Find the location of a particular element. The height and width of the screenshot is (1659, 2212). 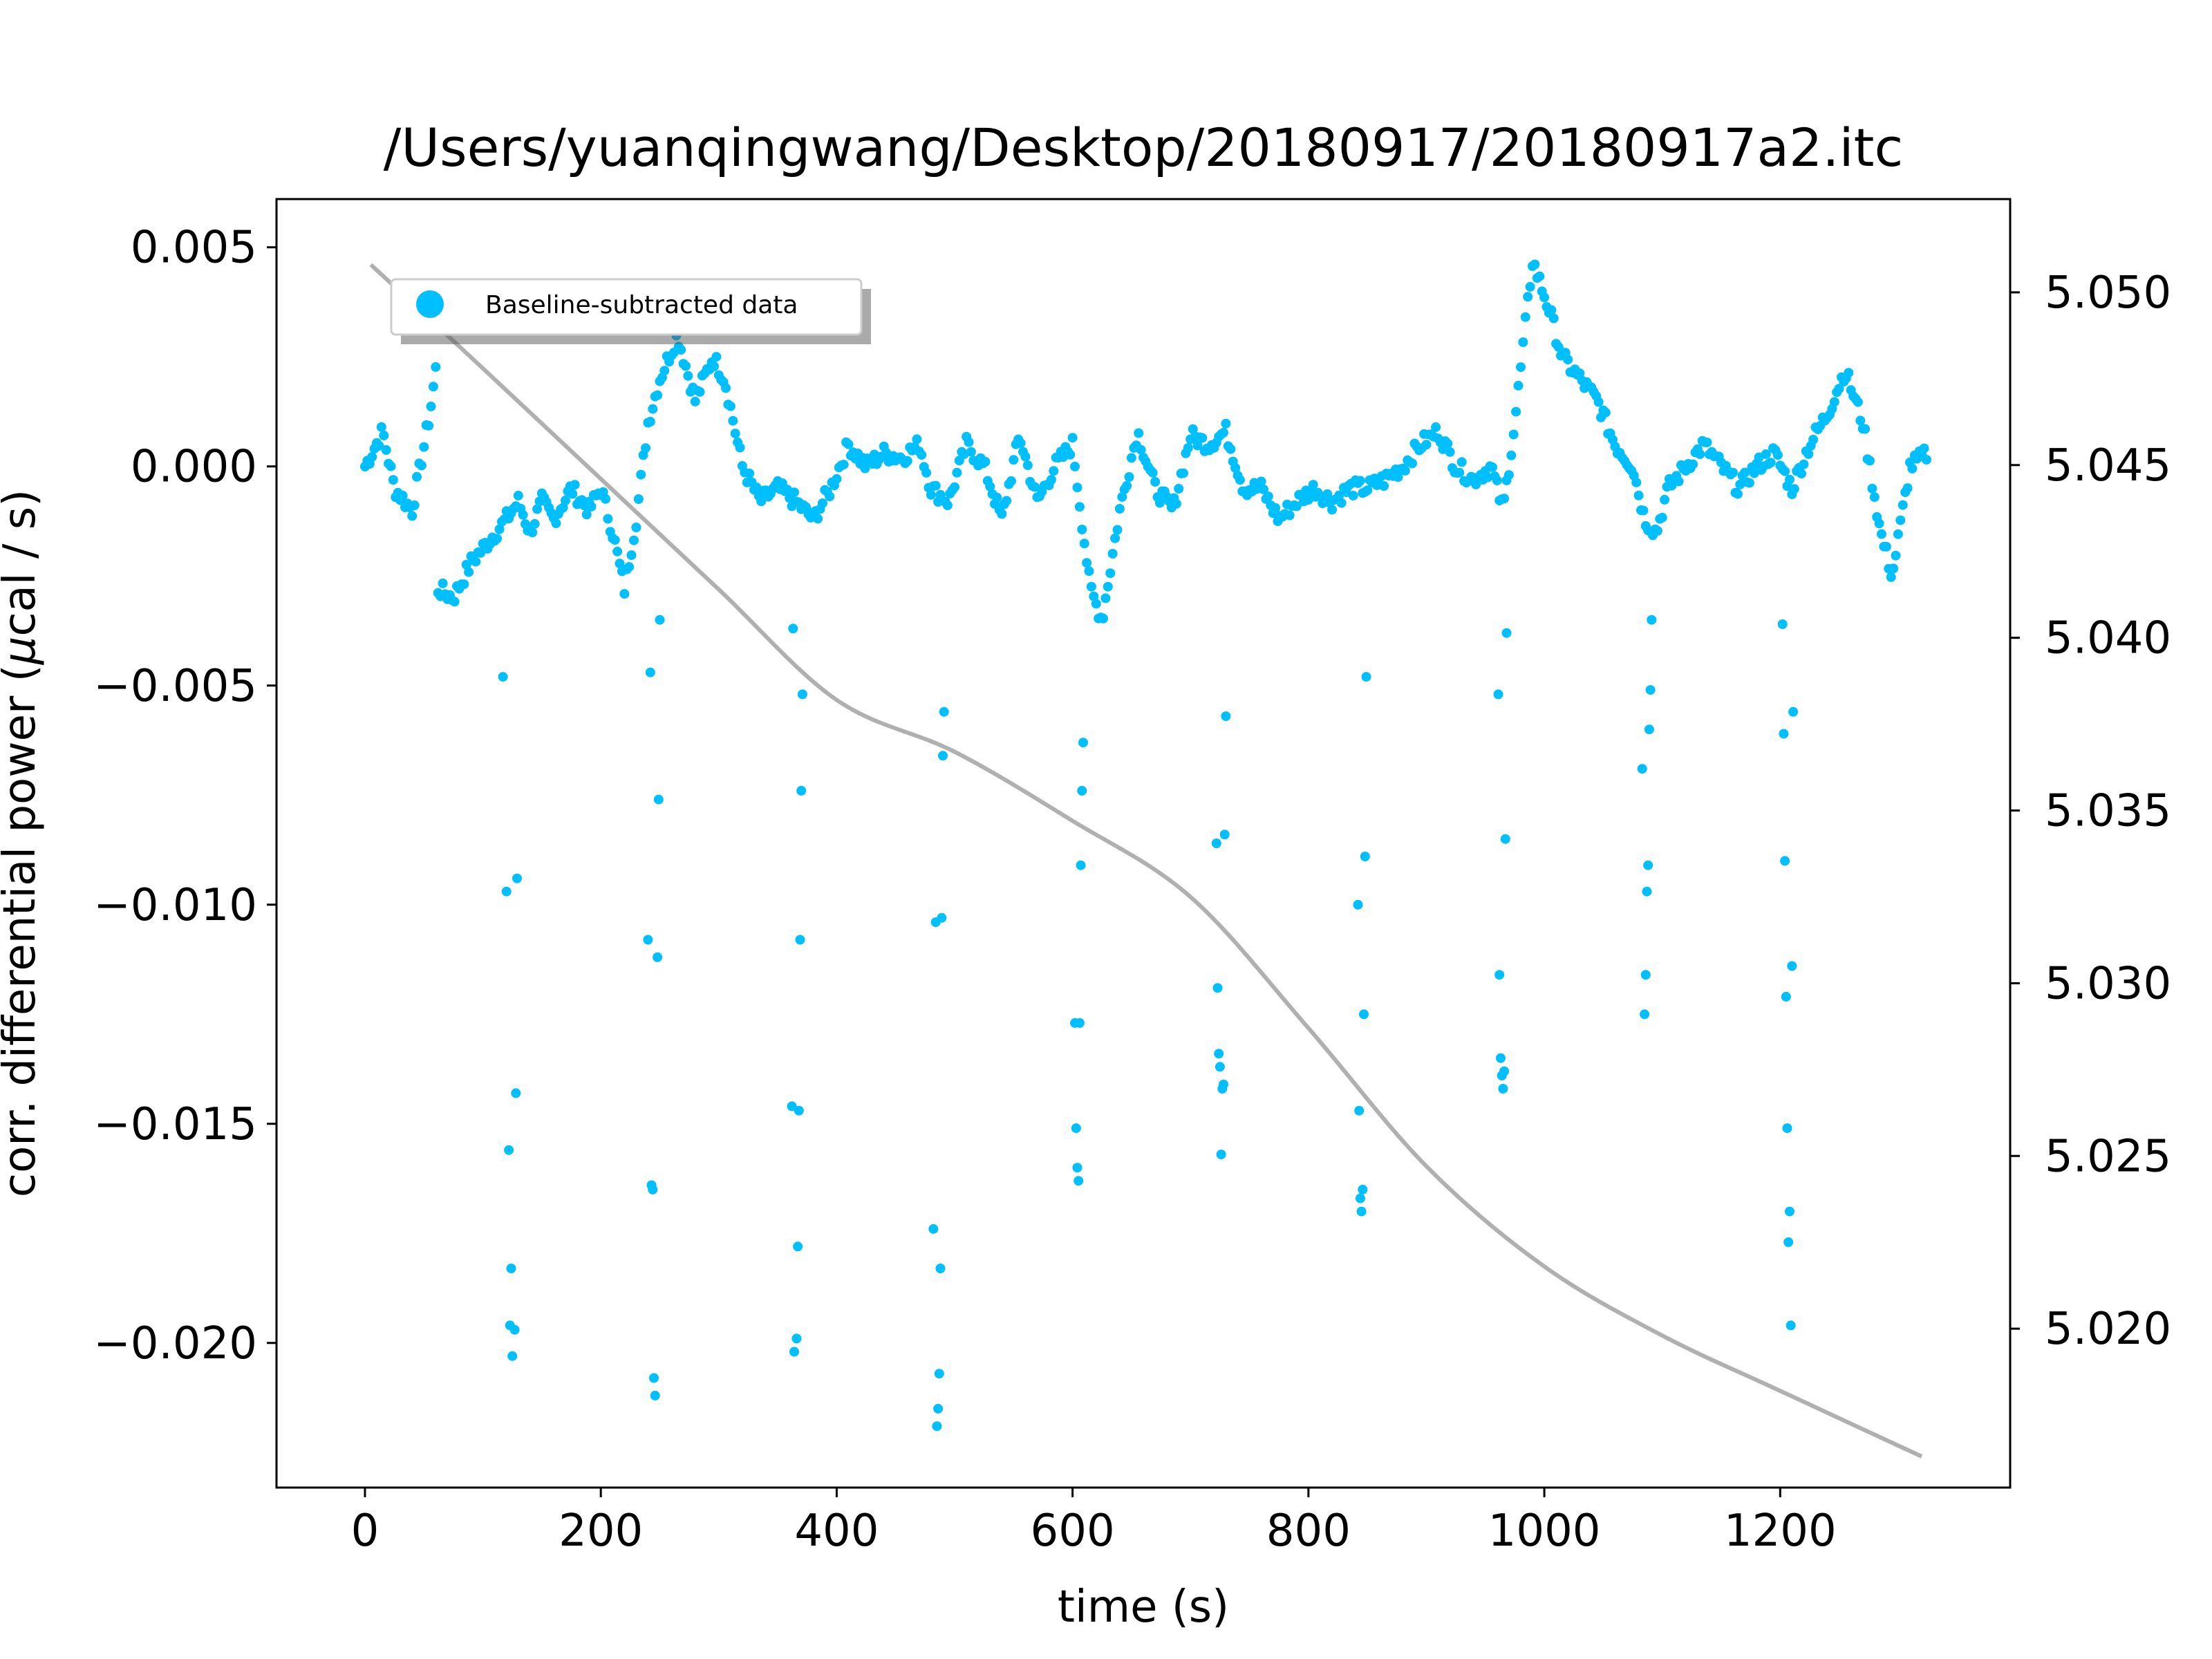

x-tick-label: 0 is located at coordinates (365, 1531).